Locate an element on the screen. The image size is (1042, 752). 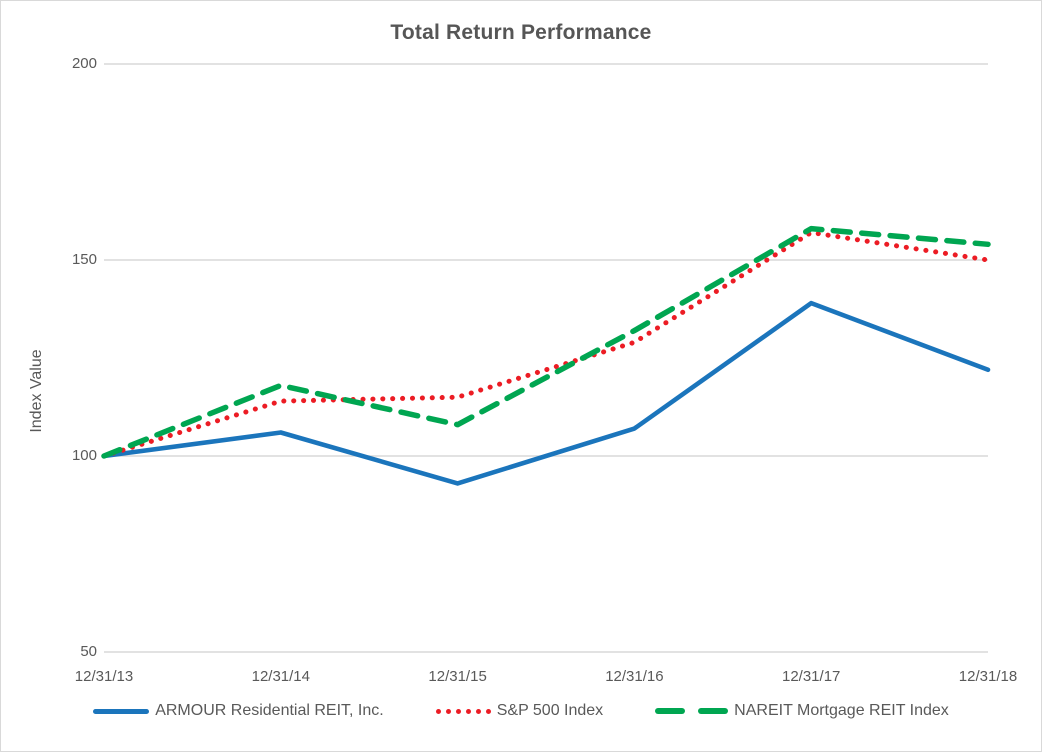
legend-item-2: NAREIT Mortgage REIT Index is located at coordinates (802, 711).